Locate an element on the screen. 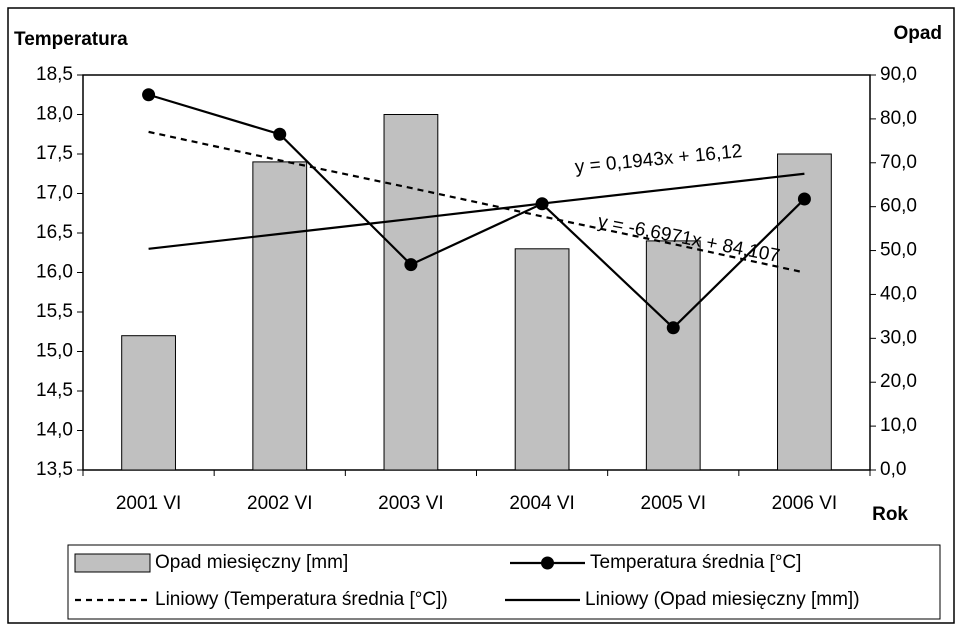 The width and height of the screenshot is (963, 631). y2-tick-label: 50,0 is located at coordinates (898, 250).